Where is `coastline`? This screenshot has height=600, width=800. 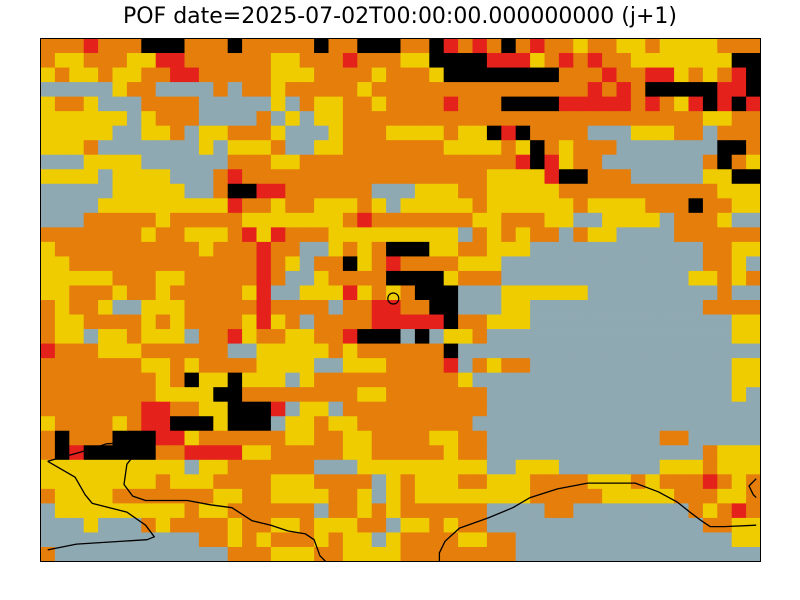
coastline is located at coordinates (101, 505).